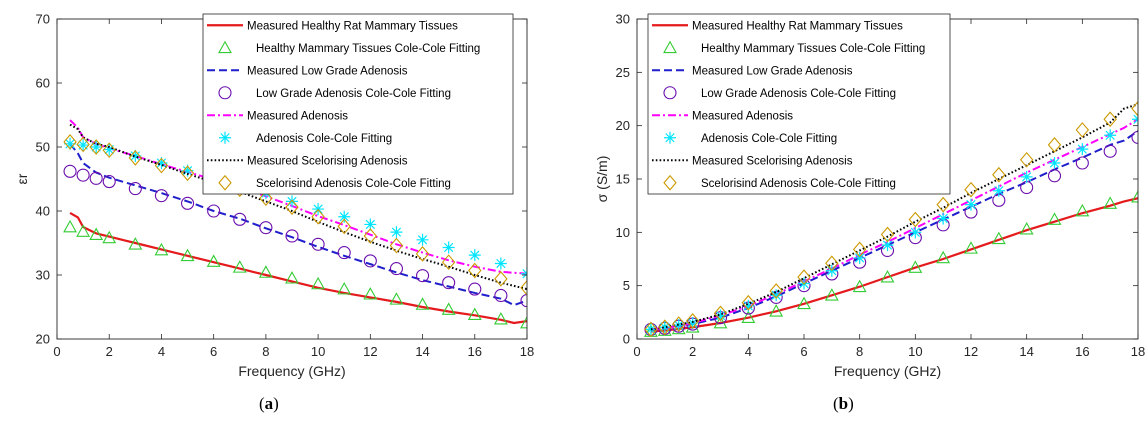 This screenshot has width=1148, height=426. Describe the element at coordinates (772, 71) in the screenshot. I see `legend-label: Measured Low Grade Adenosis` at that location.